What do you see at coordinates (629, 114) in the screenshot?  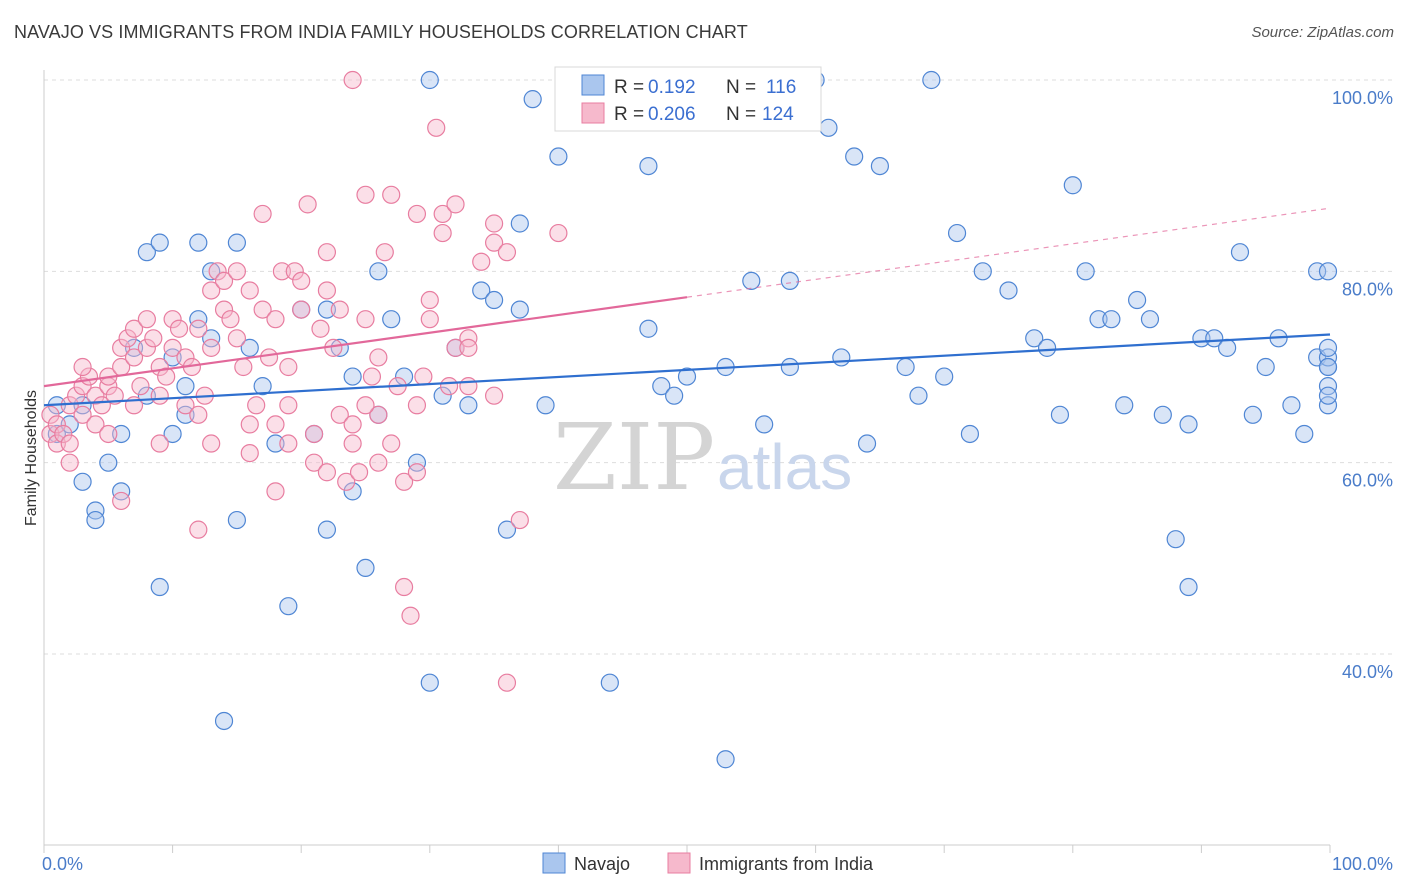 I see `legend-r-label-india: R =` at bounding box center [629, 114].